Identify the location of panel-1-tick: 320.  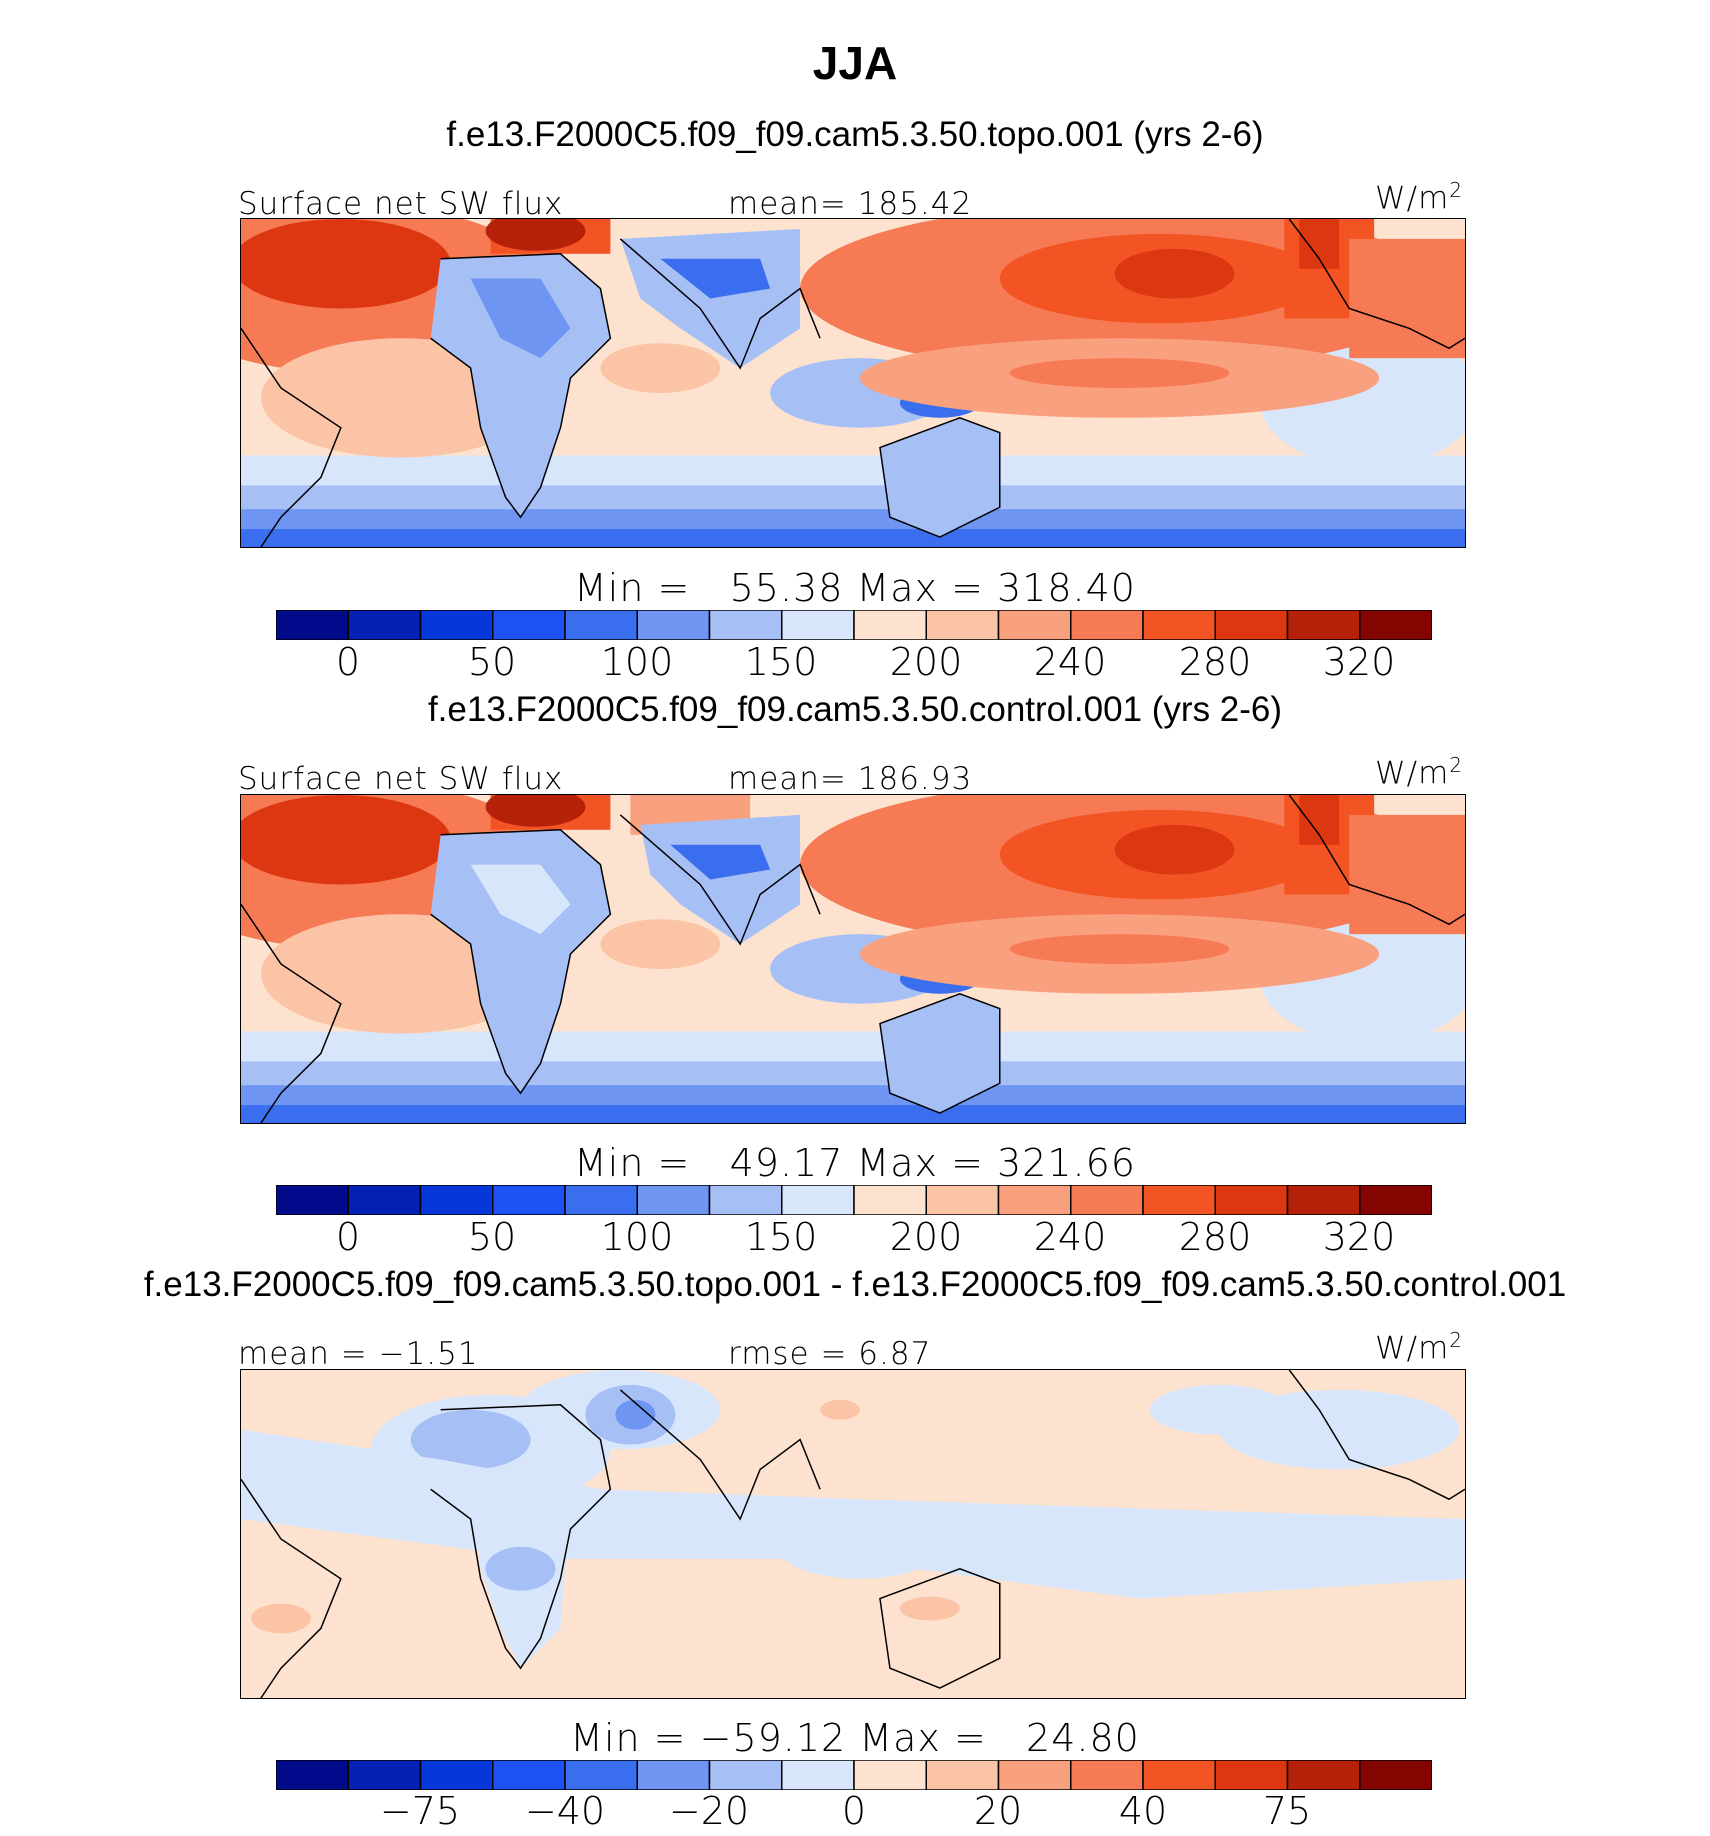
(1359, 662).